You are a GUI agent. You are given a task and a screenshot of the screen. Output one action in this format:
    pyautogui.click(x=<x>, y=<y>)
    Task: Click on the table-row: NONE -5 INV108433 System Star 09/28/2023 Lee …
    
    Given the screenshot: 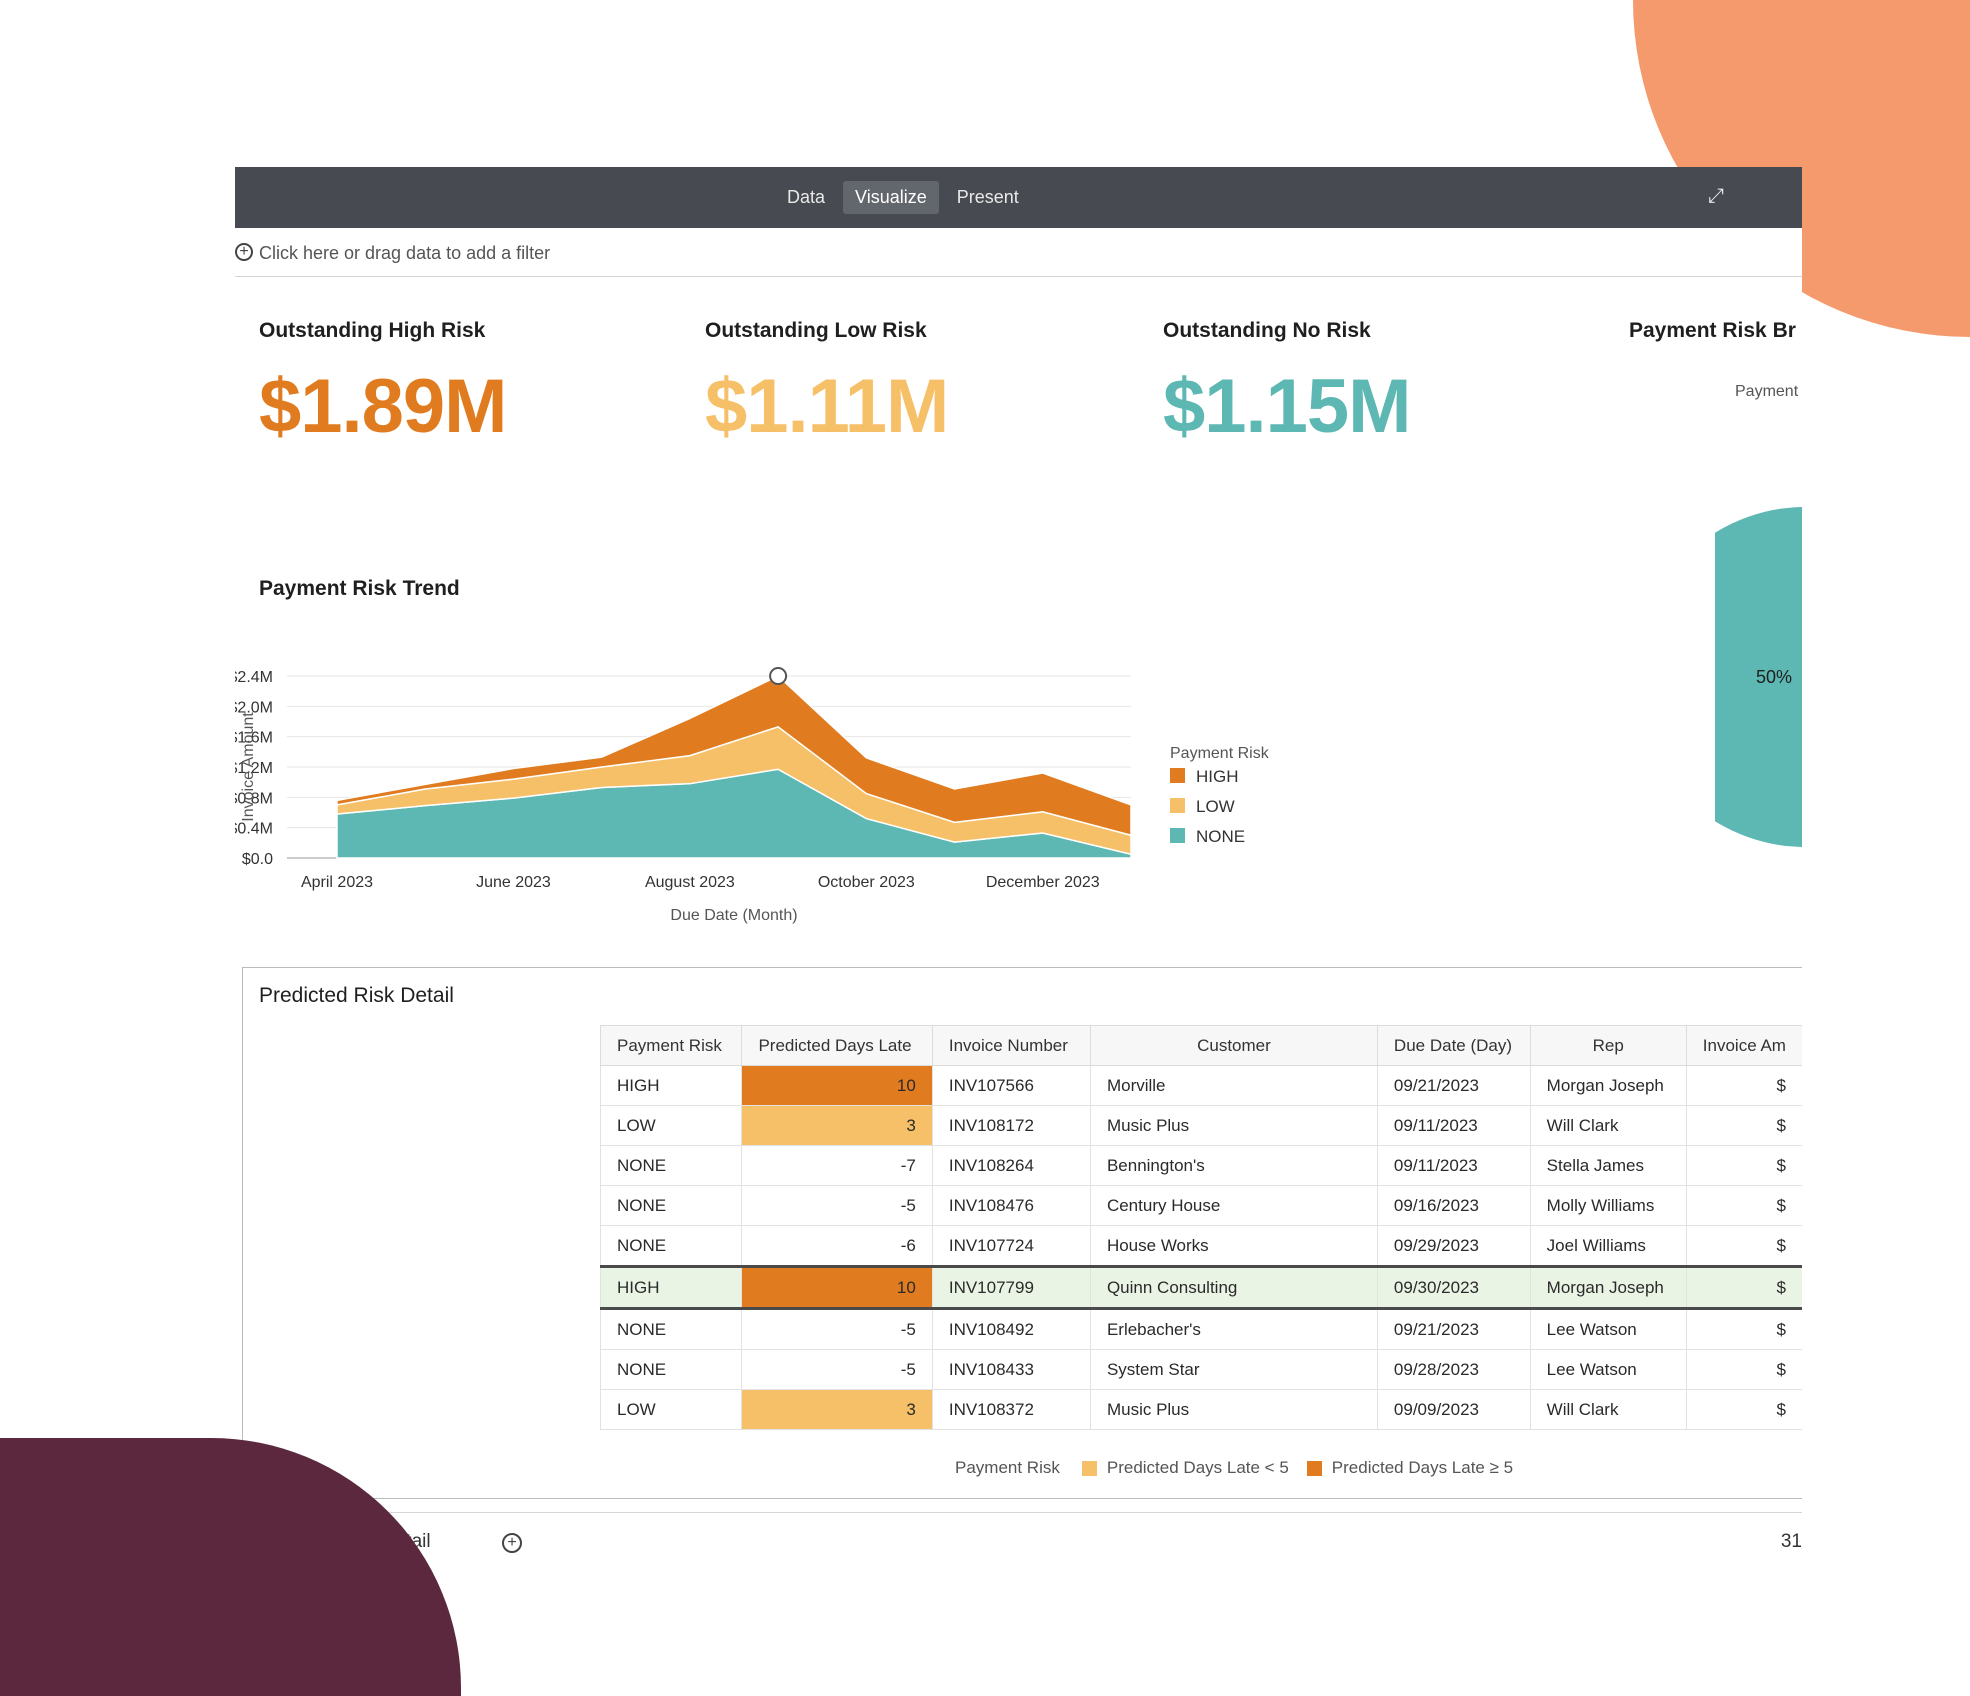 What is the action you would take?
    pyautogui.click(x=1200, y=1369)
    